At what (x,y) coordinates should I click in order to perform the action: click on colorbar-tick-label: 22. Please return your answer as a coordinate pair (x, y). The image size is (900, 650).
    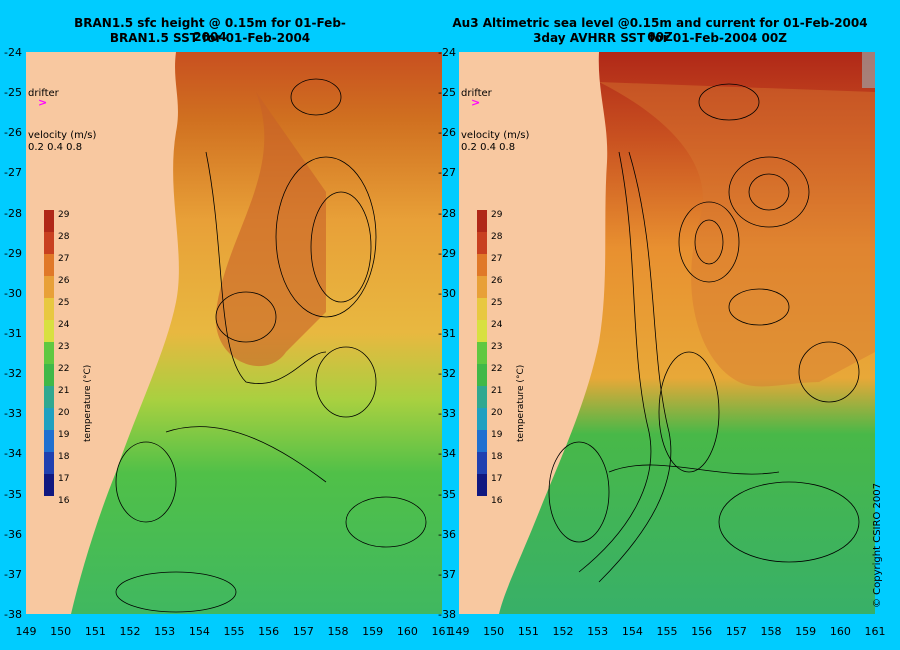
    Looking at the image, I should click on (496, 369).